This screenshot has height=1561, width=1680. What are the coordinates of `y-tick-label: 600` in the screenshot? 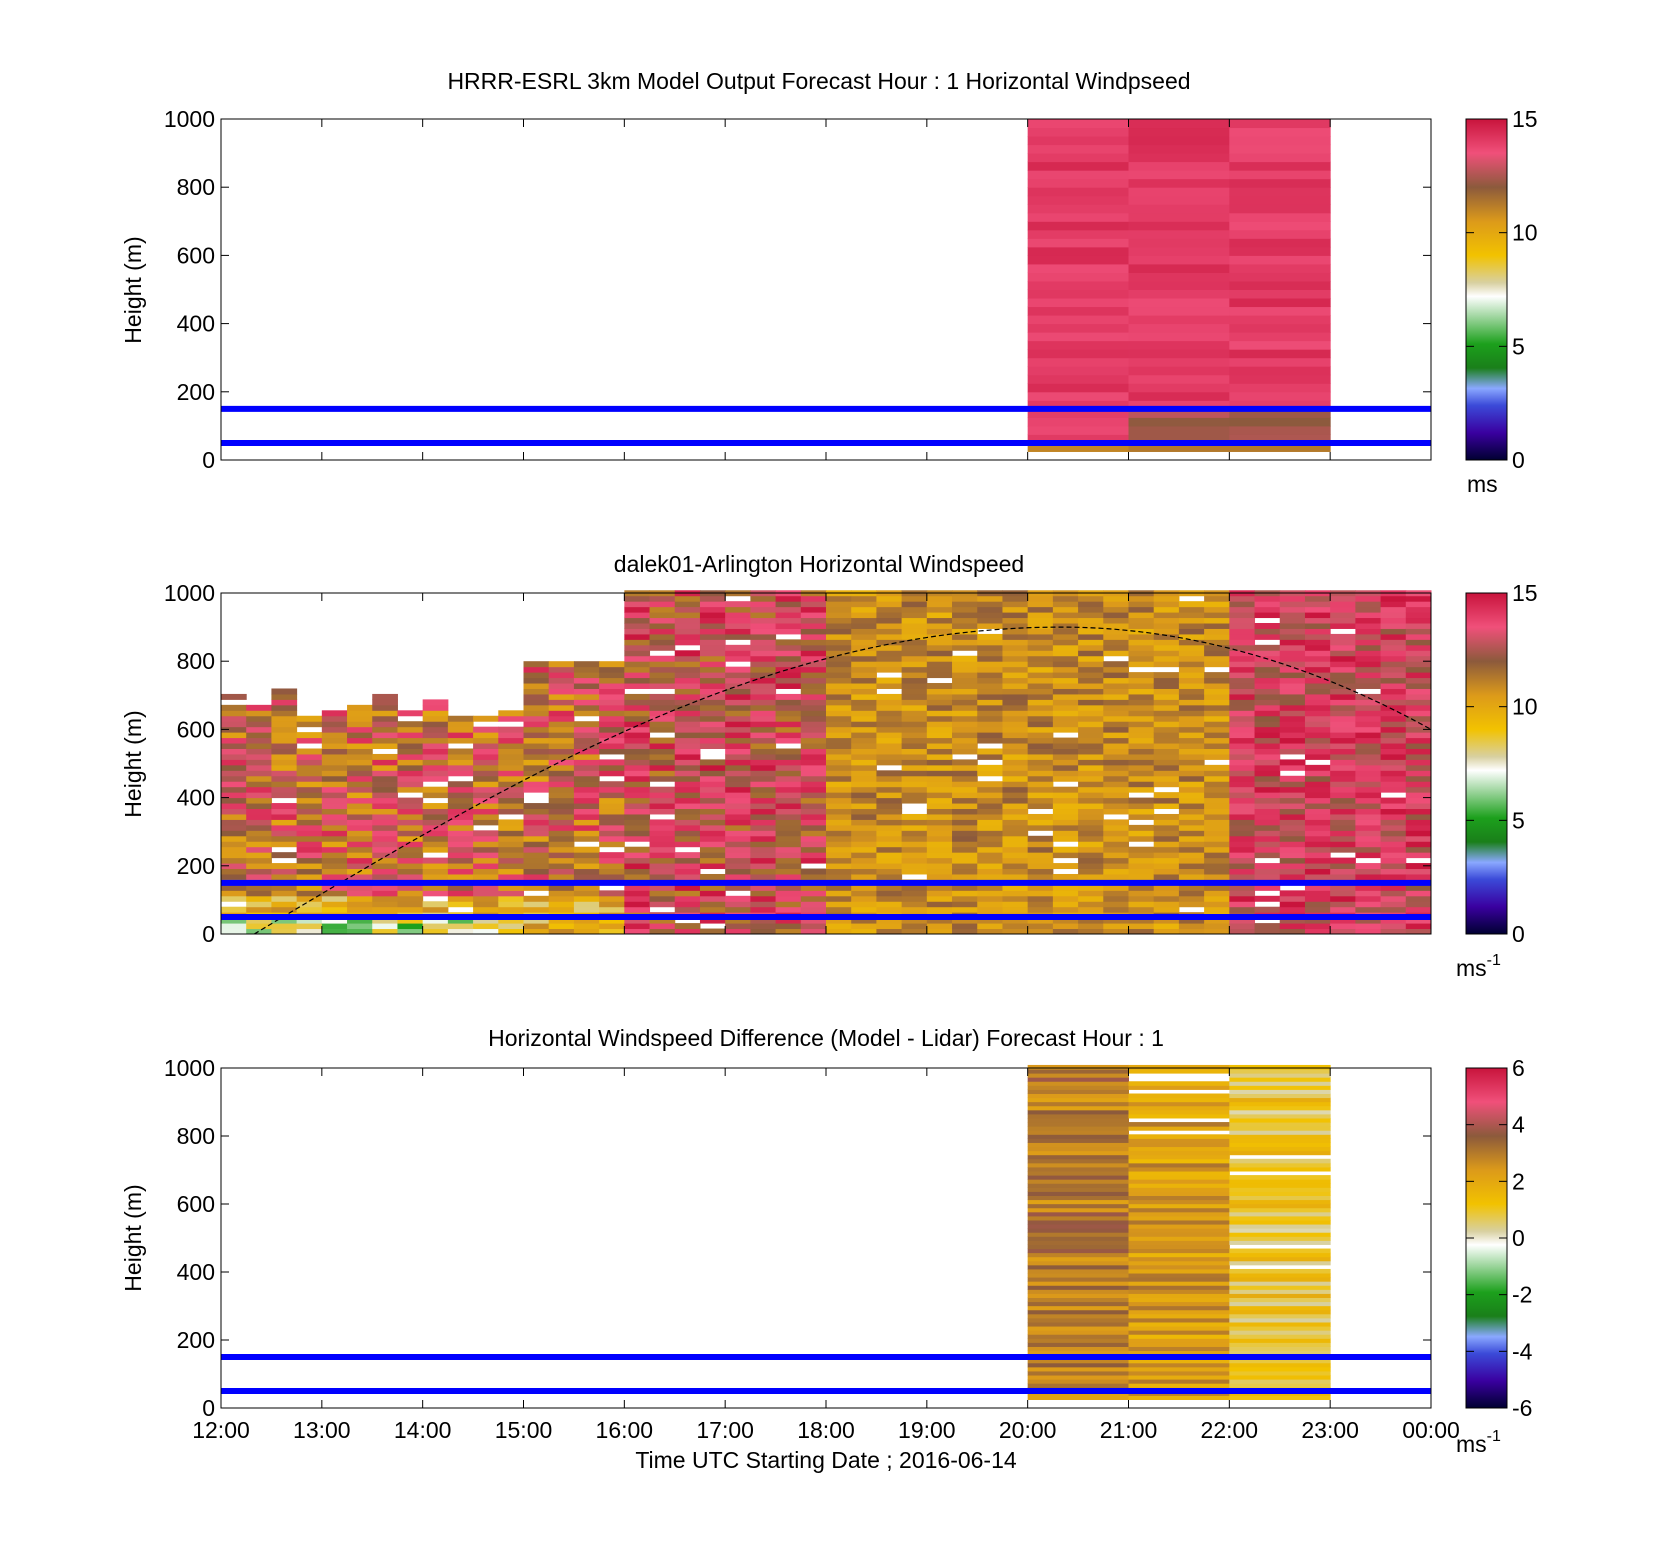 It's located at (196, 255).